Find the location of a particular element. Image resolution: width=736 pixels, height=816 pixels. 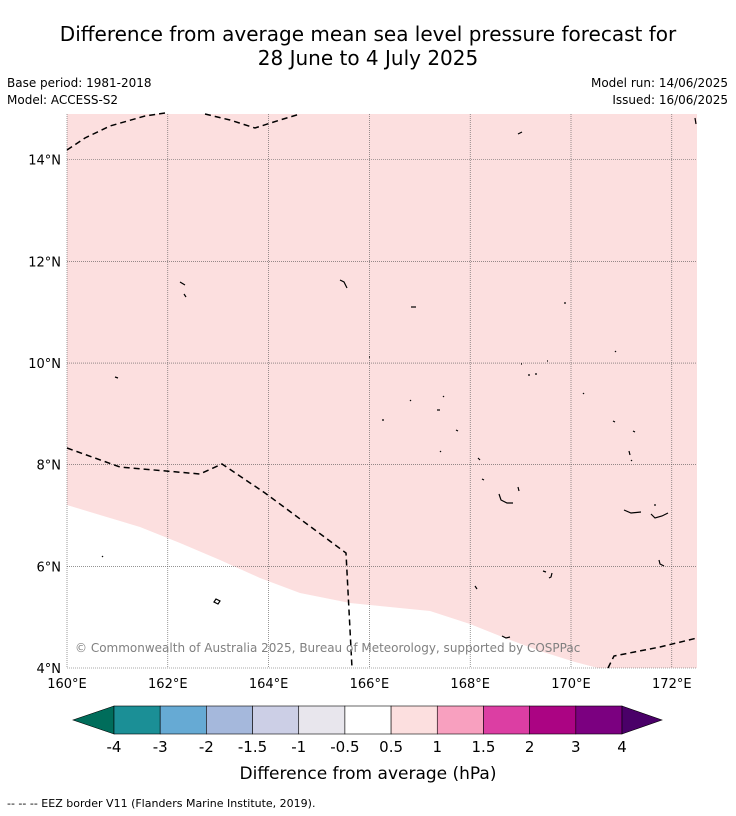

longitude-tick-label: 160°E is located at coordinates (67, 684).